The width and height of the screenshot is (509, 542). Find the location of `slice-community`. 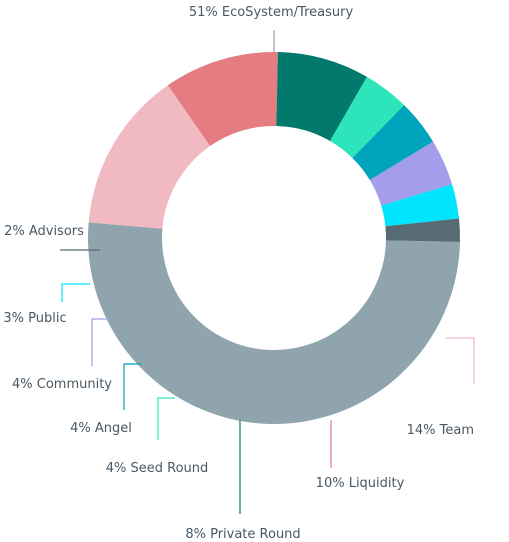

slice-community is located at coordinates (411, 173).